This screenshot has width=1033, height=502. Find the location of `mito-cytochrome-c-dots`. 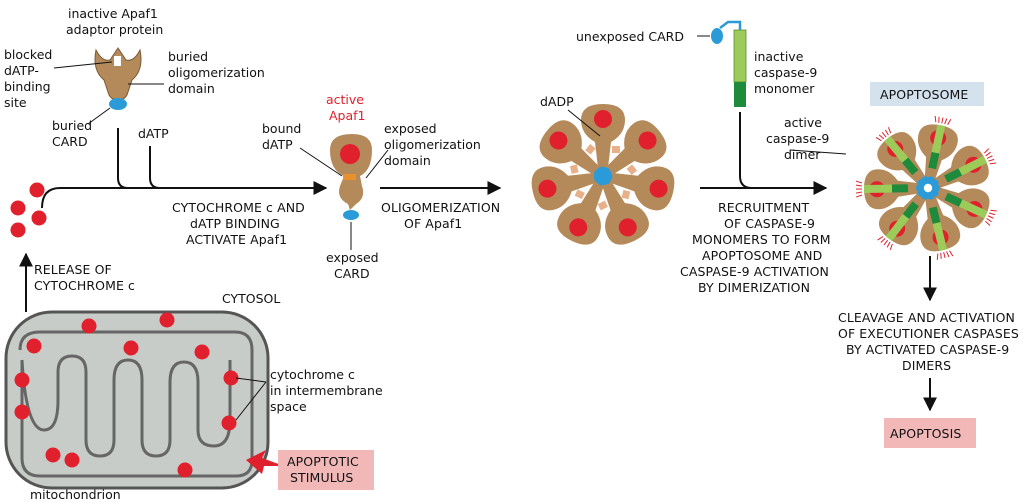

mito-cytochrome-c-dots is located at coordinates (126, 395).